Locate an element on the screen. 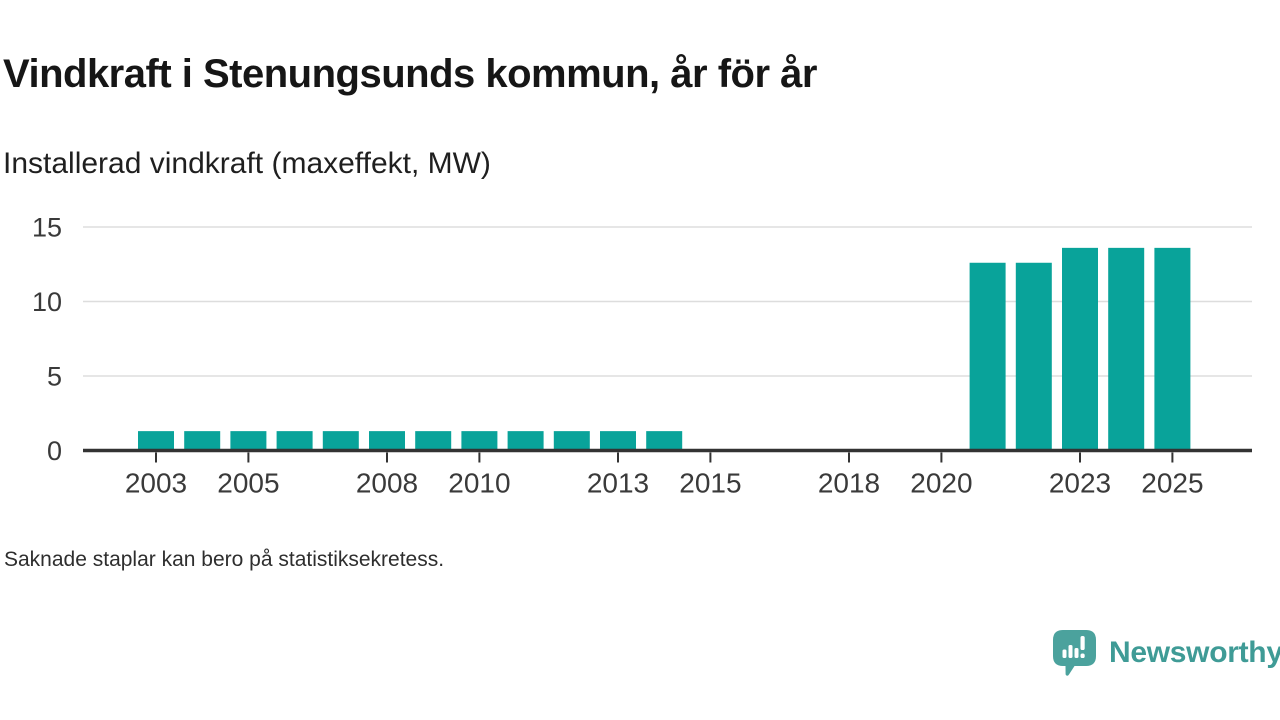 This screenshot has width=1280, height=720. x-tick-label-2005: 2005 is located at coordinates (248, 483).